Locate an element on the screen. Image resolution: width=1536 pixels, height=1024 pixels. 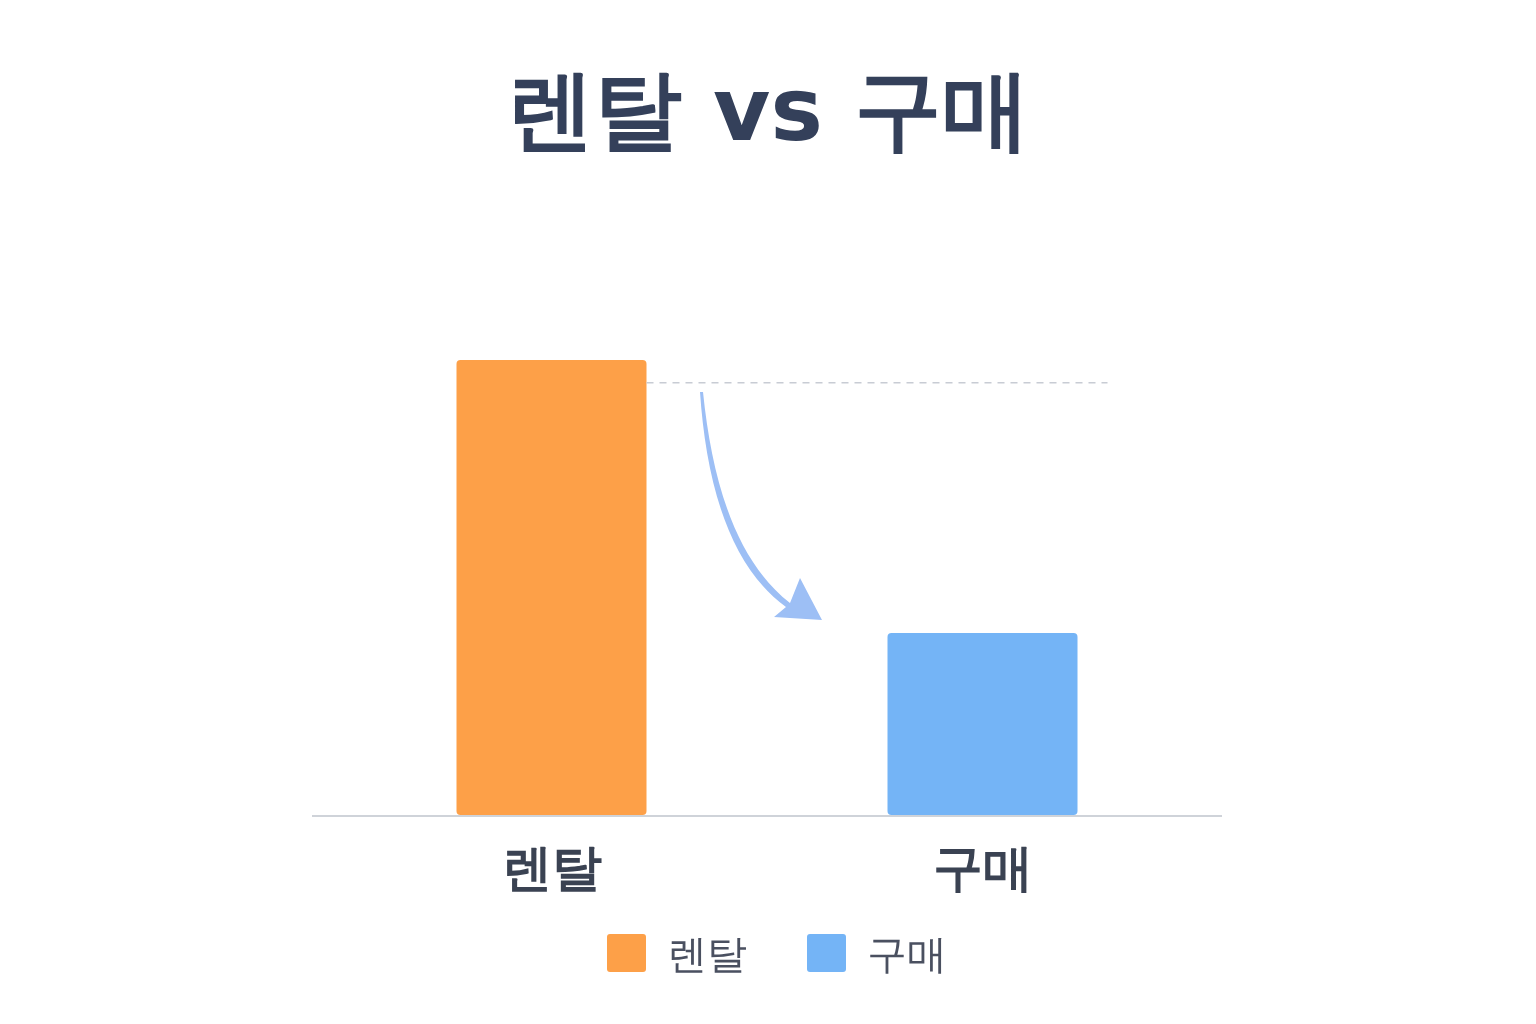
legend-label: 렌탈 is located at coordinates (707, 954).